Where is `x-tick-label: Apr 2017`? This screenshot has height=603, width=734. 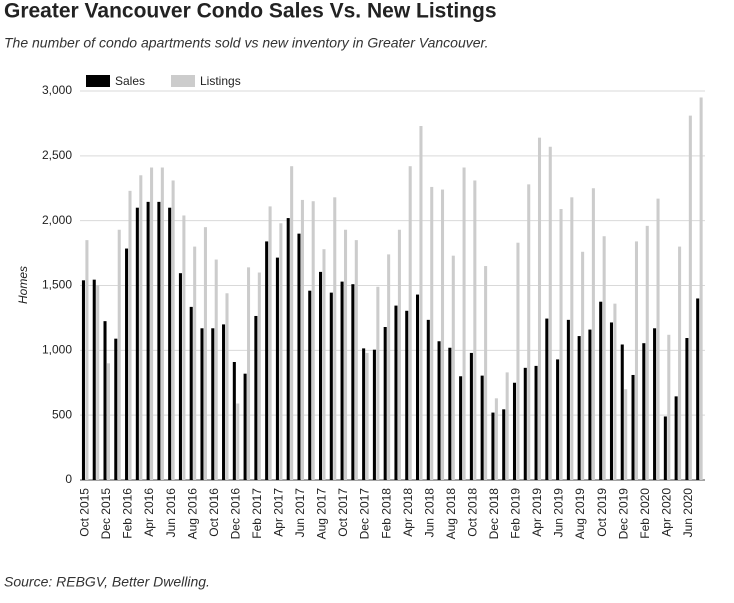
x-tick-label: Apr 2017 is located at coordinates (279, 512).